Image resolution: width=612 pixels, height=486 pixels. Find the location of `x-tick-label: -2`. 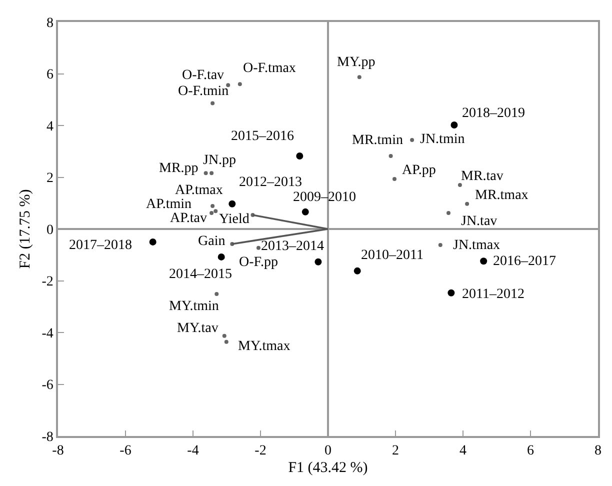

x-tick-label: -2 is located at coordinates (260, 451).